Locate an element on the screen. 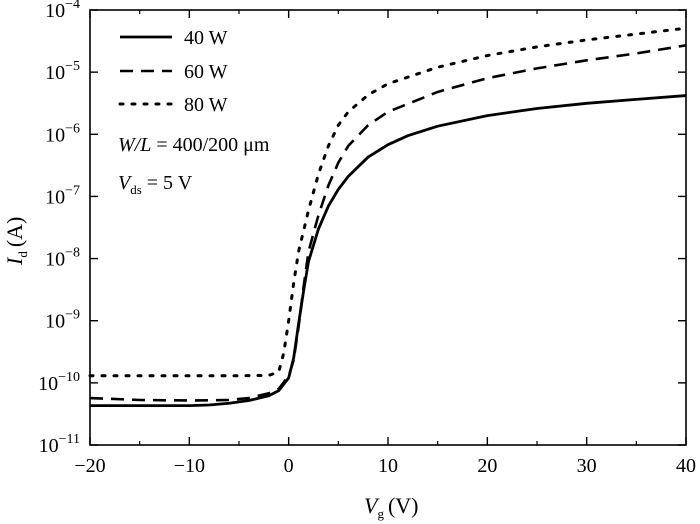 This screenshot has width=700, height=524. x-tick-label: 40 is located at coordinates (686, 466).